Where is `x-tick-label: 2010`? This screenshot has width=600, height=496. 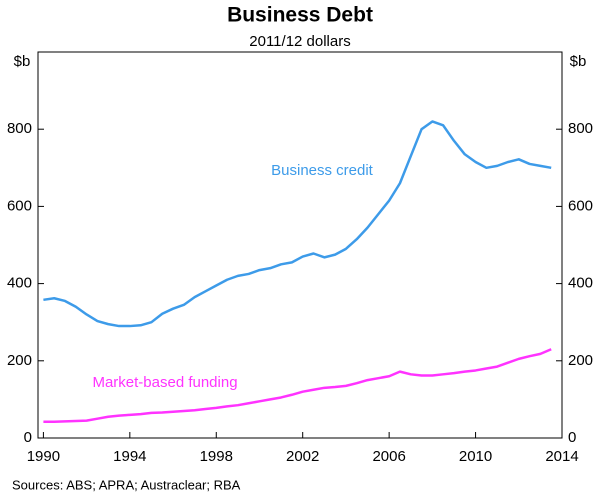
x-tick-label: 2010 is located at coordinates (475, 456).